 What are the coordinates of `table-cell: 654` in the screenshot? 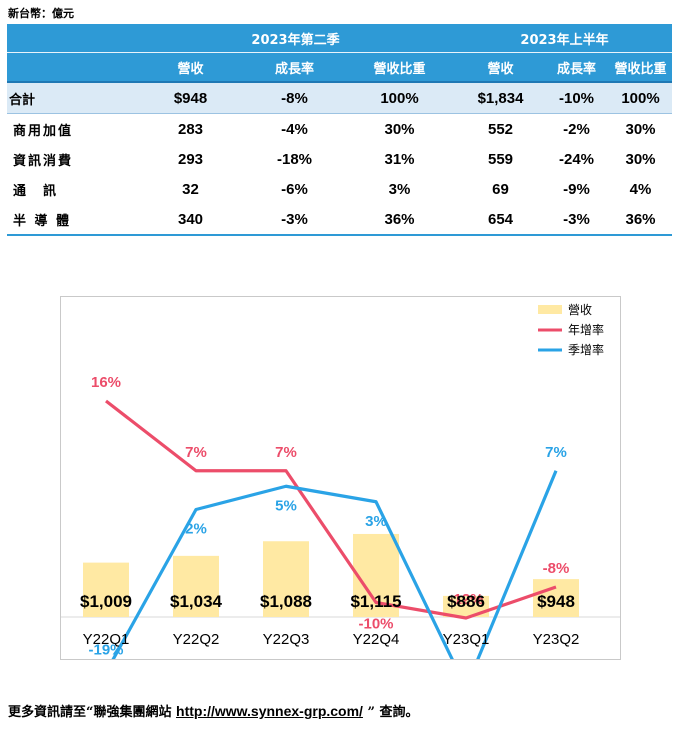 It's located at (501, 220).